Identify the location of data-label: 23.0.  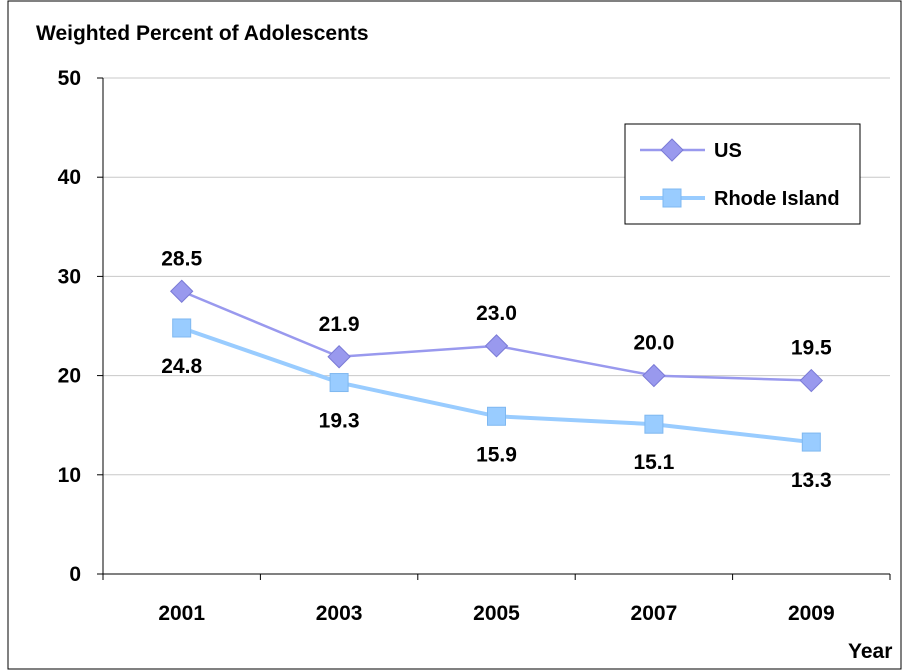
(496, 313).